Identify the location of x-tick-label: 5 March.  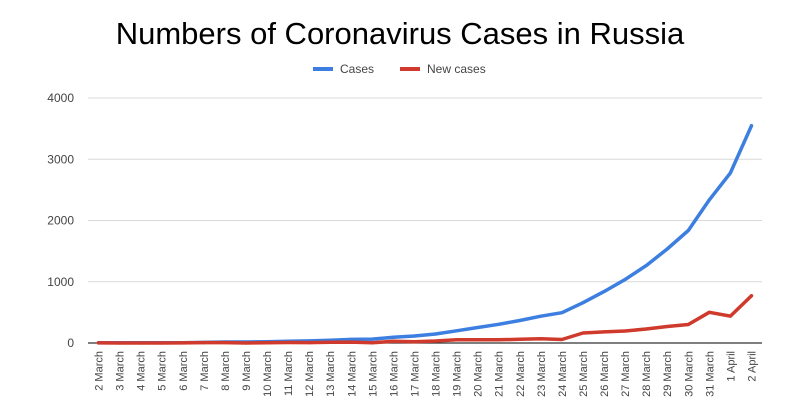
(163, 371).